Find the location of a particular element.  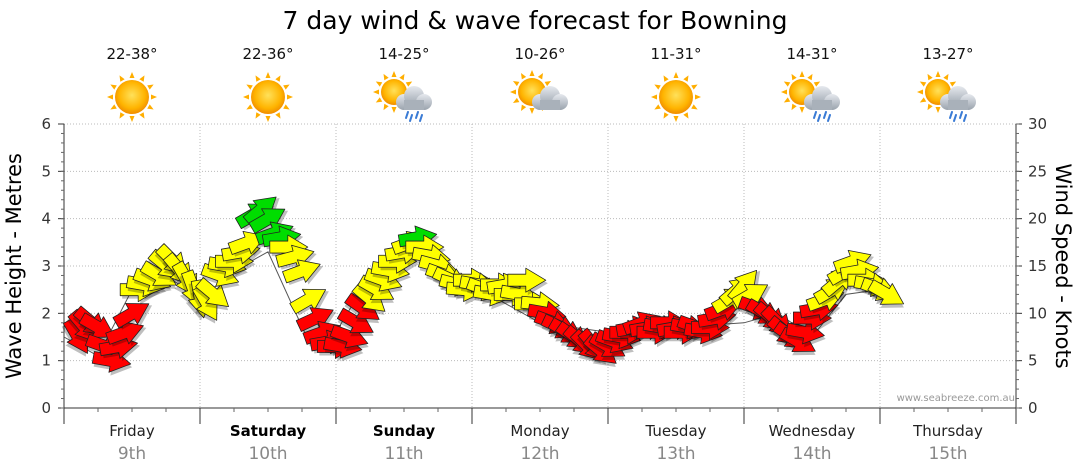

day-temperature: 10-26° is located at coordinates (539, 54).